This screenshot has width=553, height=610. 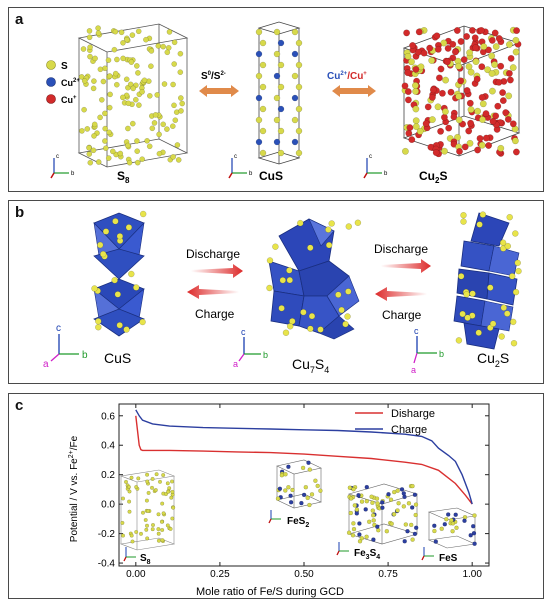 I want to click on structure-label-b-cu2s: Cu2S, so click(x=493, y=359).